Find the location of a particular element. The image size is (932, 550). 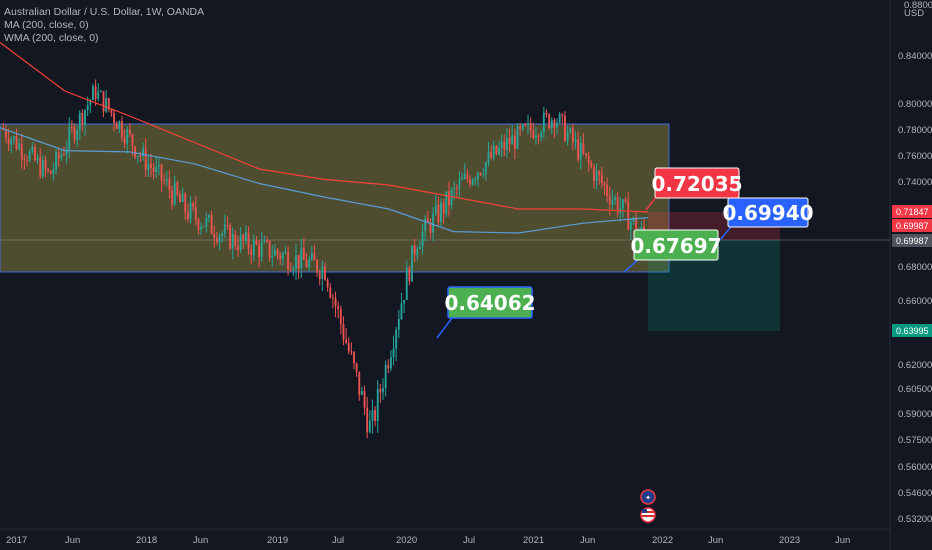

callout-064062: 0.64062 is located at coordinates (490, 302).